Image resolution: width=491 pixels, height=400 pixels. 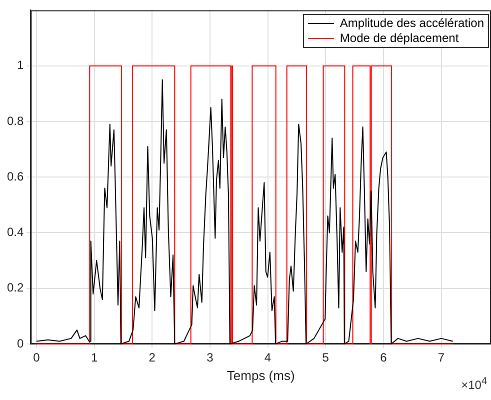 I want to click on x-tick-label: 0, so click(x=36, y=357).